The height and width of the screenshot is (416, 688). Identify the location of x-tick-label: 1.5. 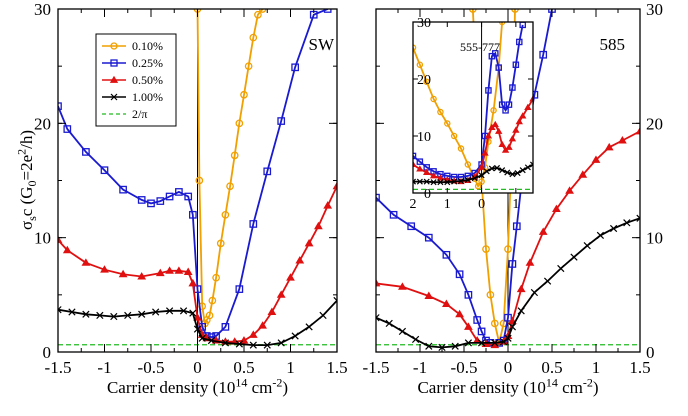
(639, 367).